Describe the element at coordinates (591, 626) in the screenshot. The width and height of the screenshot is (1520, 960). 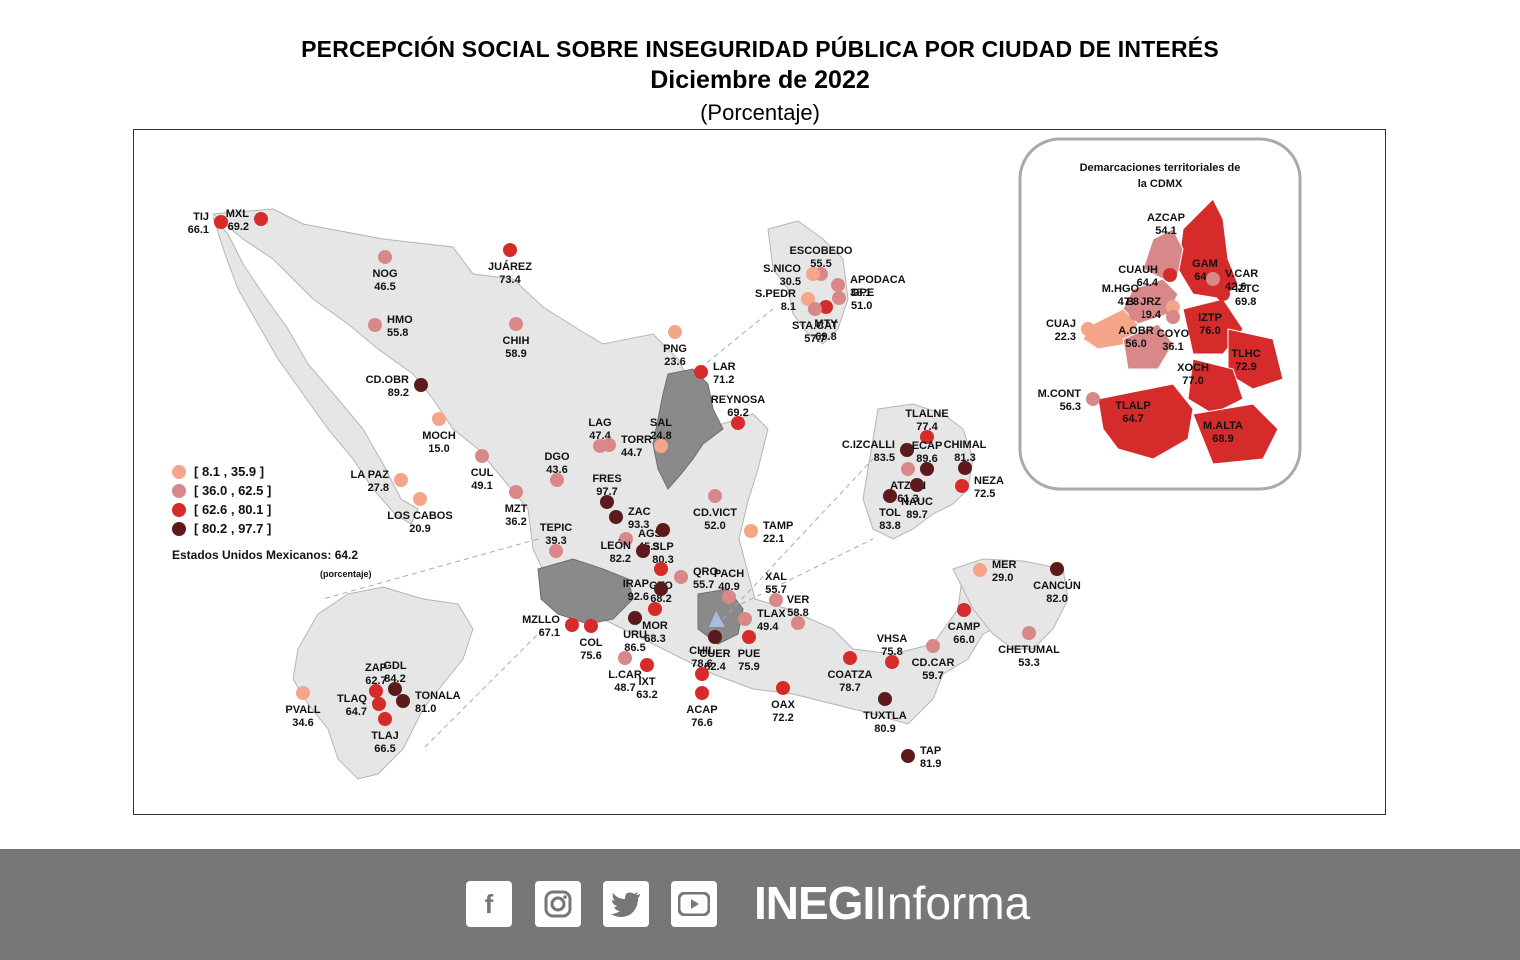
I see `marker-col` at that location.